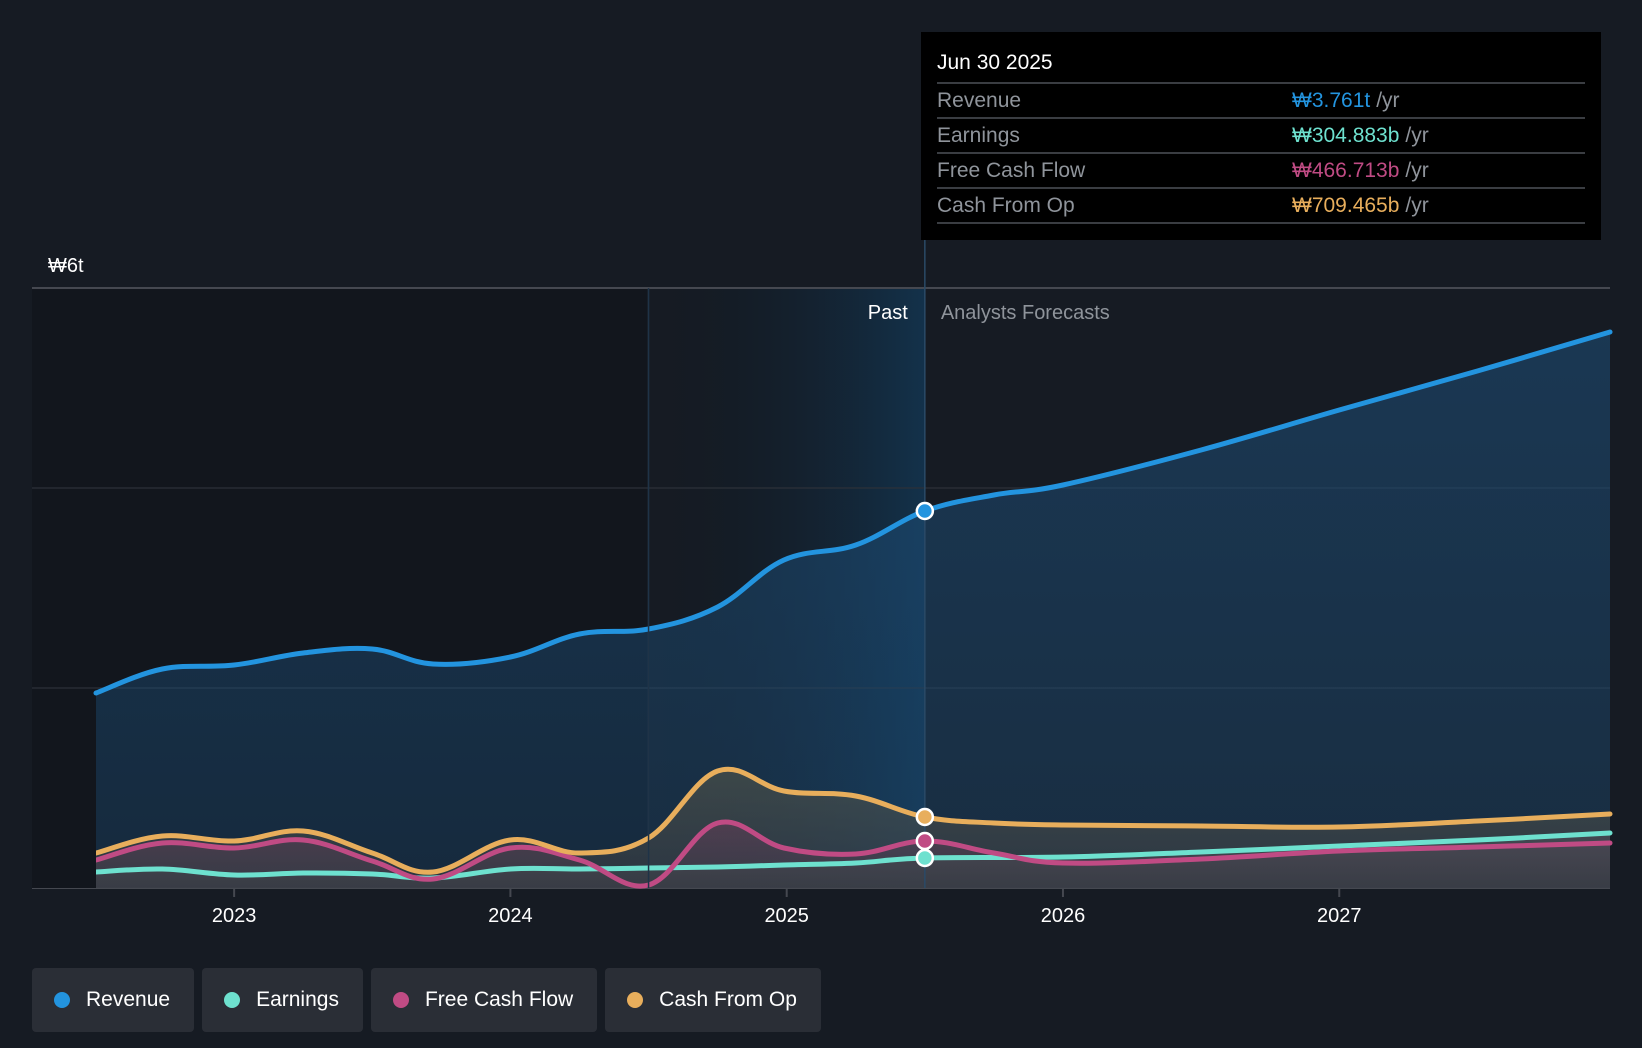 This screenshot has width=1642, height=1048. What do you see at coordinates (635, 1000) in the screenshot?
I see `cash-from-op-dot-icon` at bounding box center [635, 1000].